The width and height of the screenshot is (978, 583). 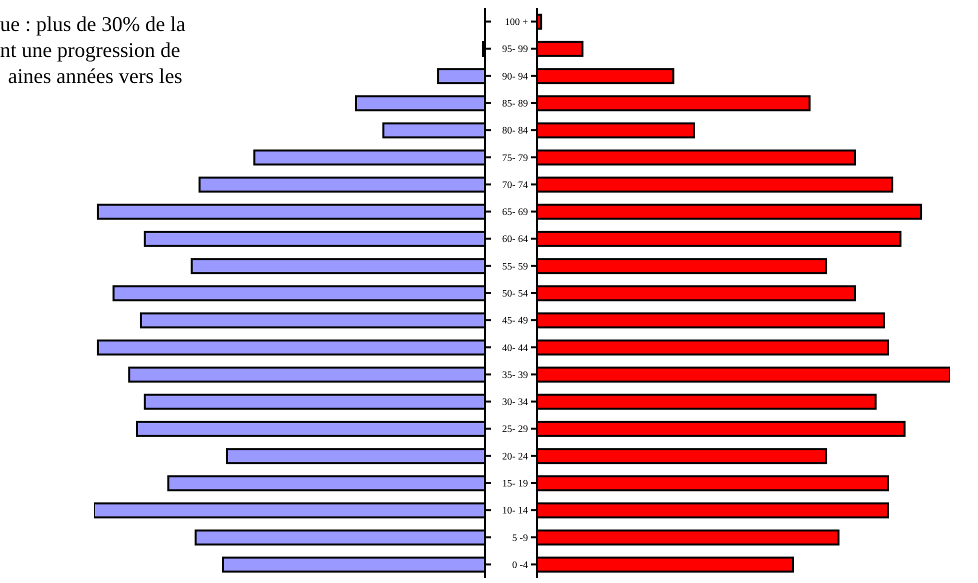 What do you see at coordinates (515, 402) in the screenshot?
I see `y-tick-label: 30- 34` at bounding box center [515, 402].